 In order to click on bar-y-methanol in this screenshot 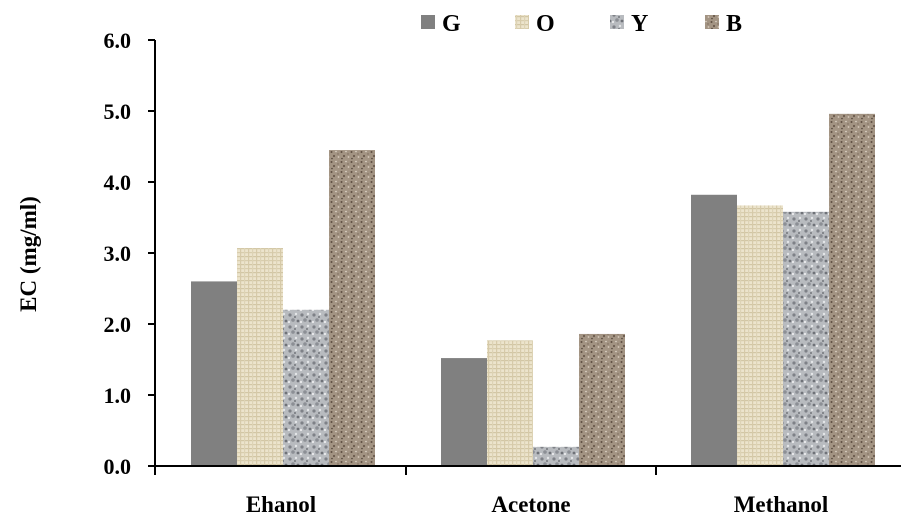, I will do `click(806, 338)`.